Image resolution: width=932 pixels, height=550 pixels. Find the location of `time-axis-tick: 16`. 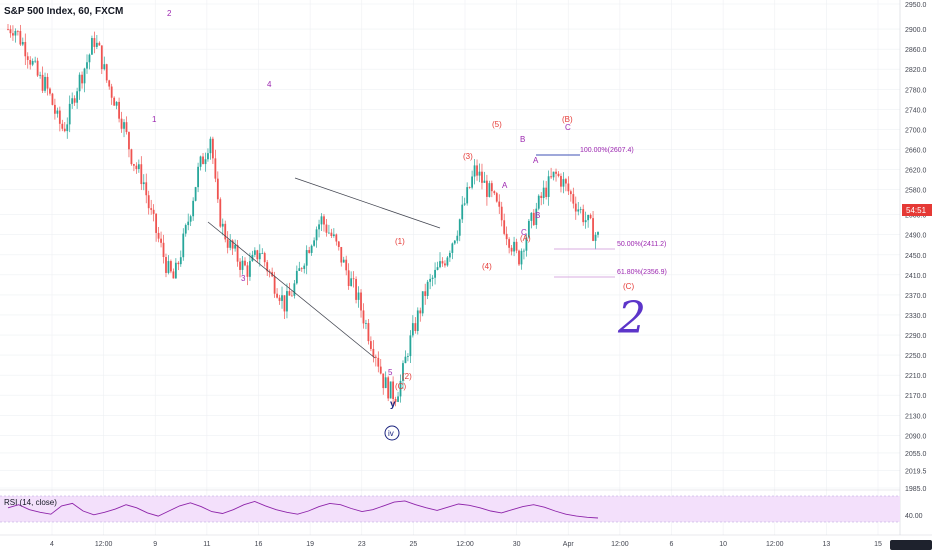

time-axis-tick: 16 is located at coordinates (259, 544).